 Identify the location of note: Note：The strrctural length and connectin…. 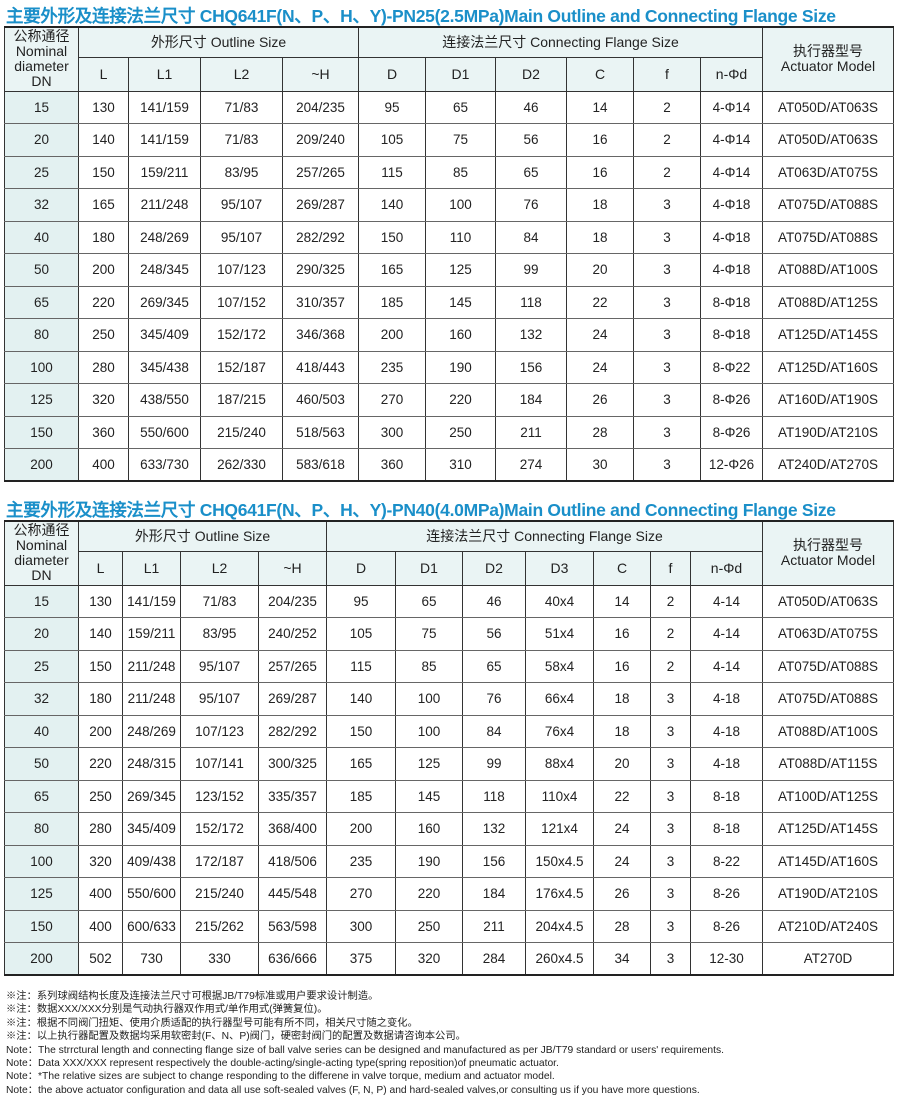
(365, 1050).